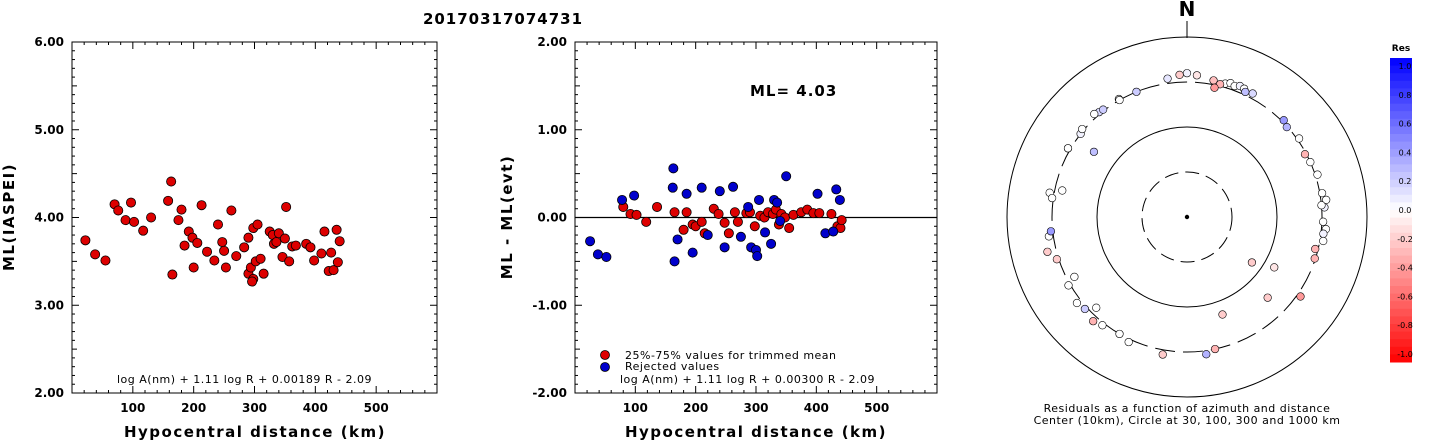 This screenshot has width=1437, height=441. I want to click on x-tick-label: 300, so click(755, 408).